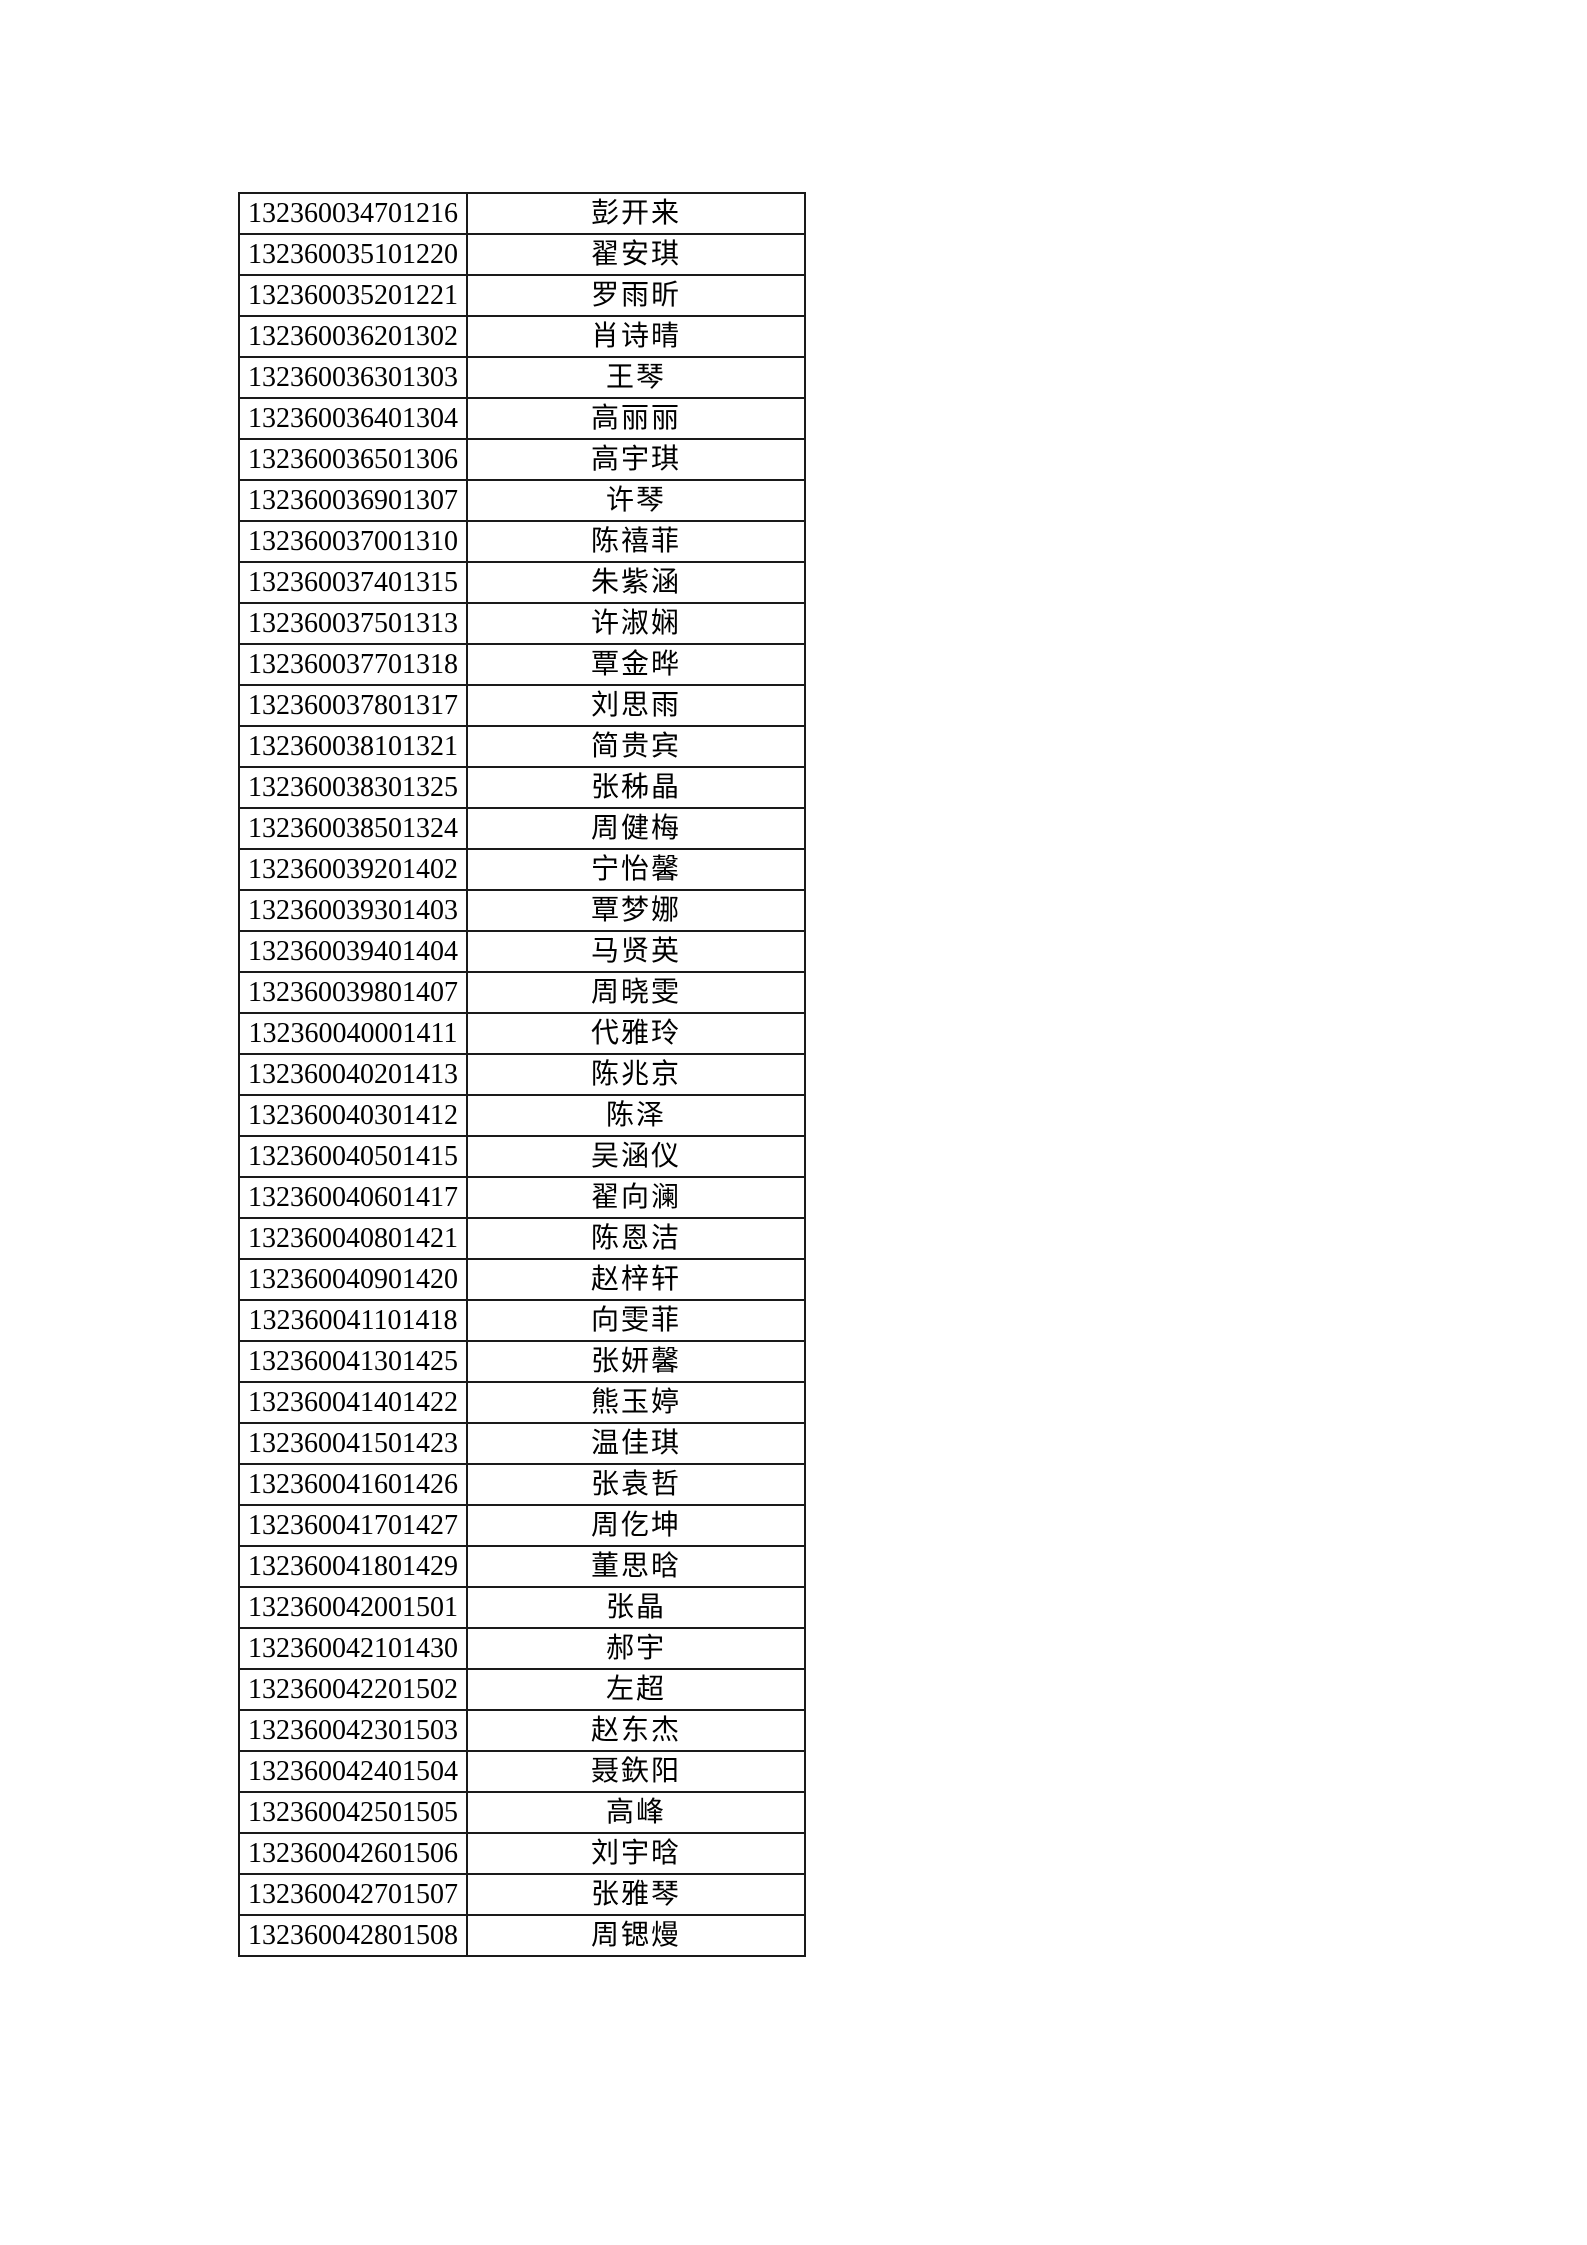 The width and height of the screenshot is (1587, 2245). Describe the element at coordinates (353, 1197) in the screenshot. I see `exam-number-cell: 132360040601417` at that location.